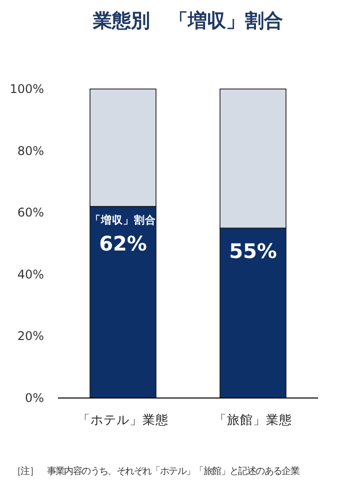 Image resolution: width=341 pixels, height=496 pixels. I want to click on y-tick-label: 40%, so click(30, 274).